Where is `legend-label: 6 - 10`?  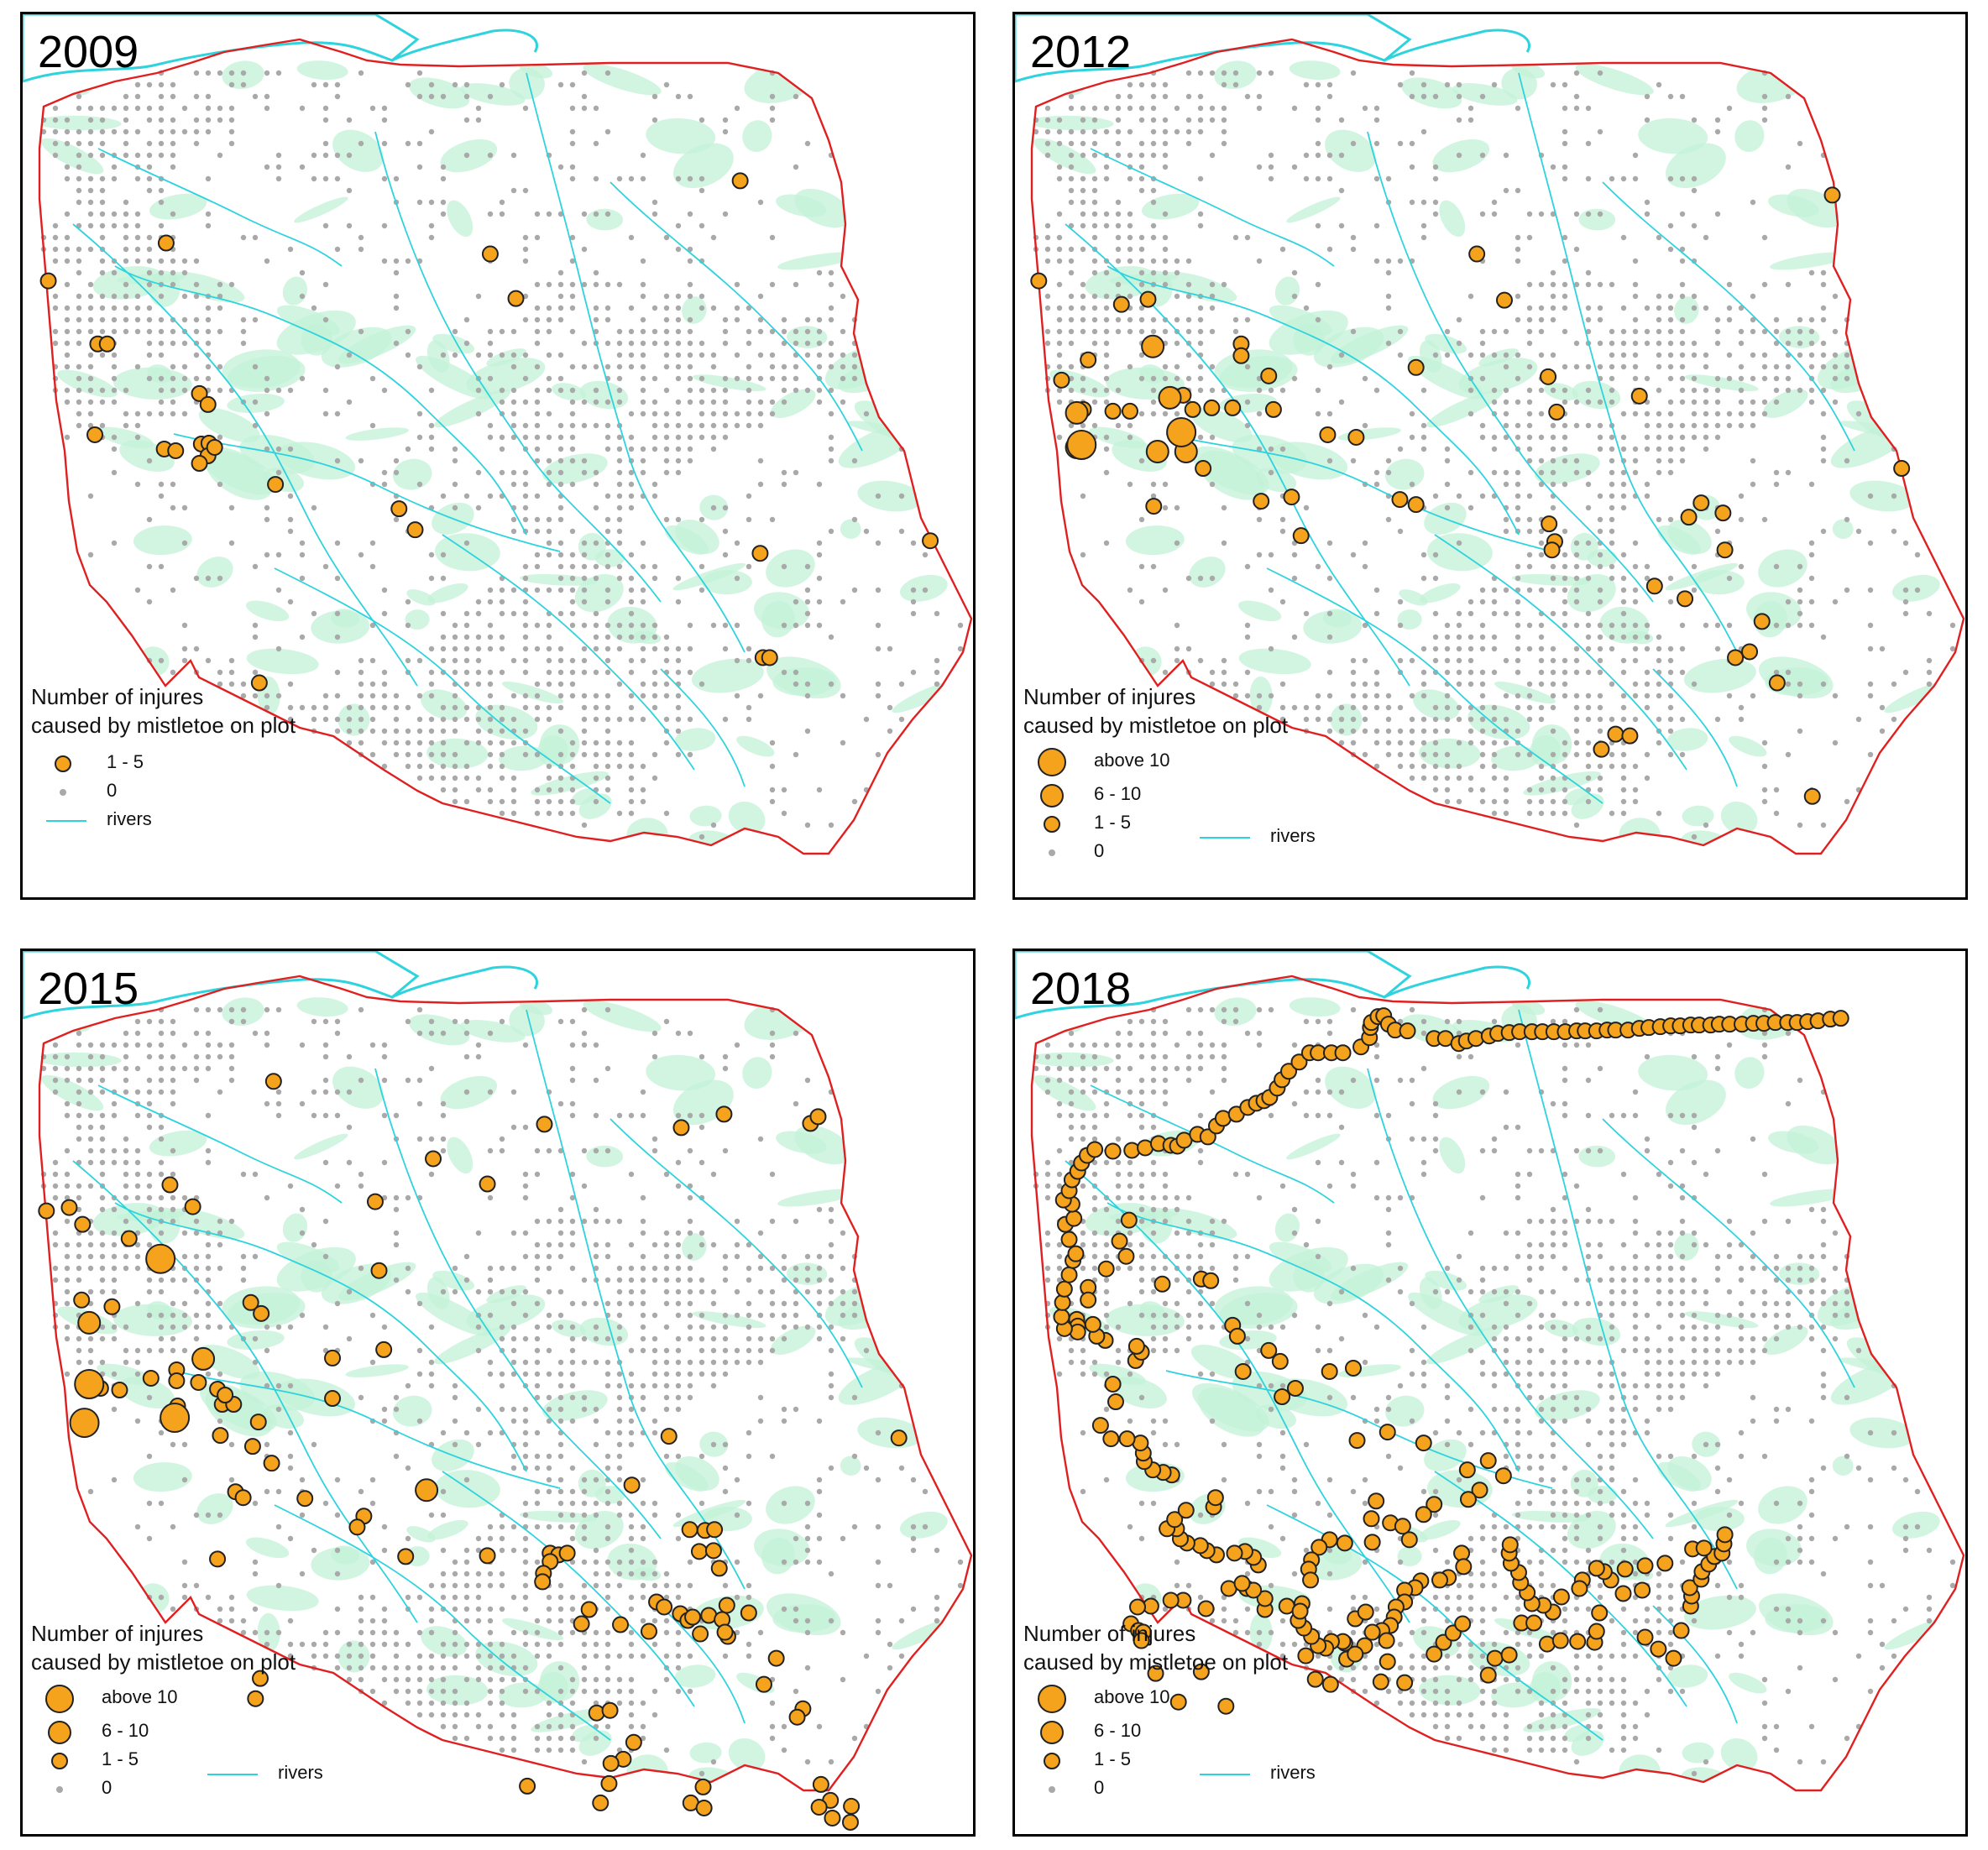
legend-label: 6 - 10 is located at coordinates (1118, 793).